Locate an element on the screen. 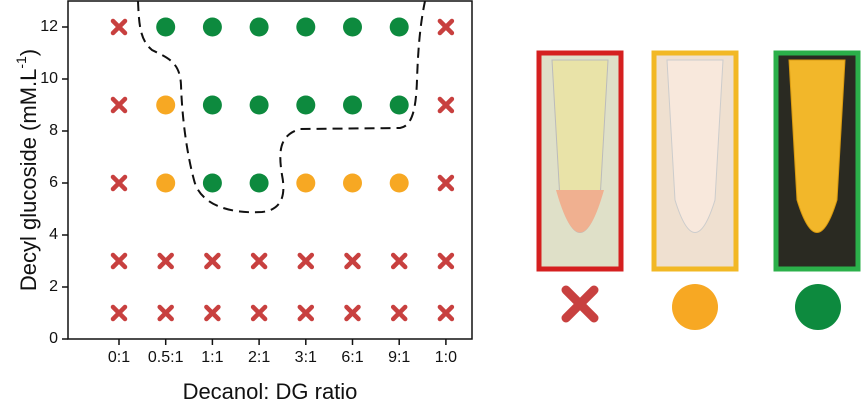  x-axis-label: Decanol: DG ratio is located at coordinates (270, 391).